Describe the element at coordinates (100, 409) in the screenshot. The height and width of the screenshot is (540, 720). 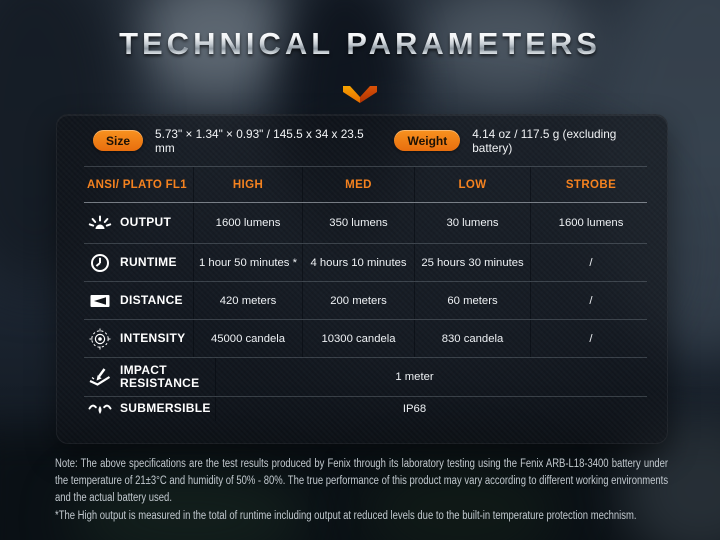
I see `submersible-icon` at that location.